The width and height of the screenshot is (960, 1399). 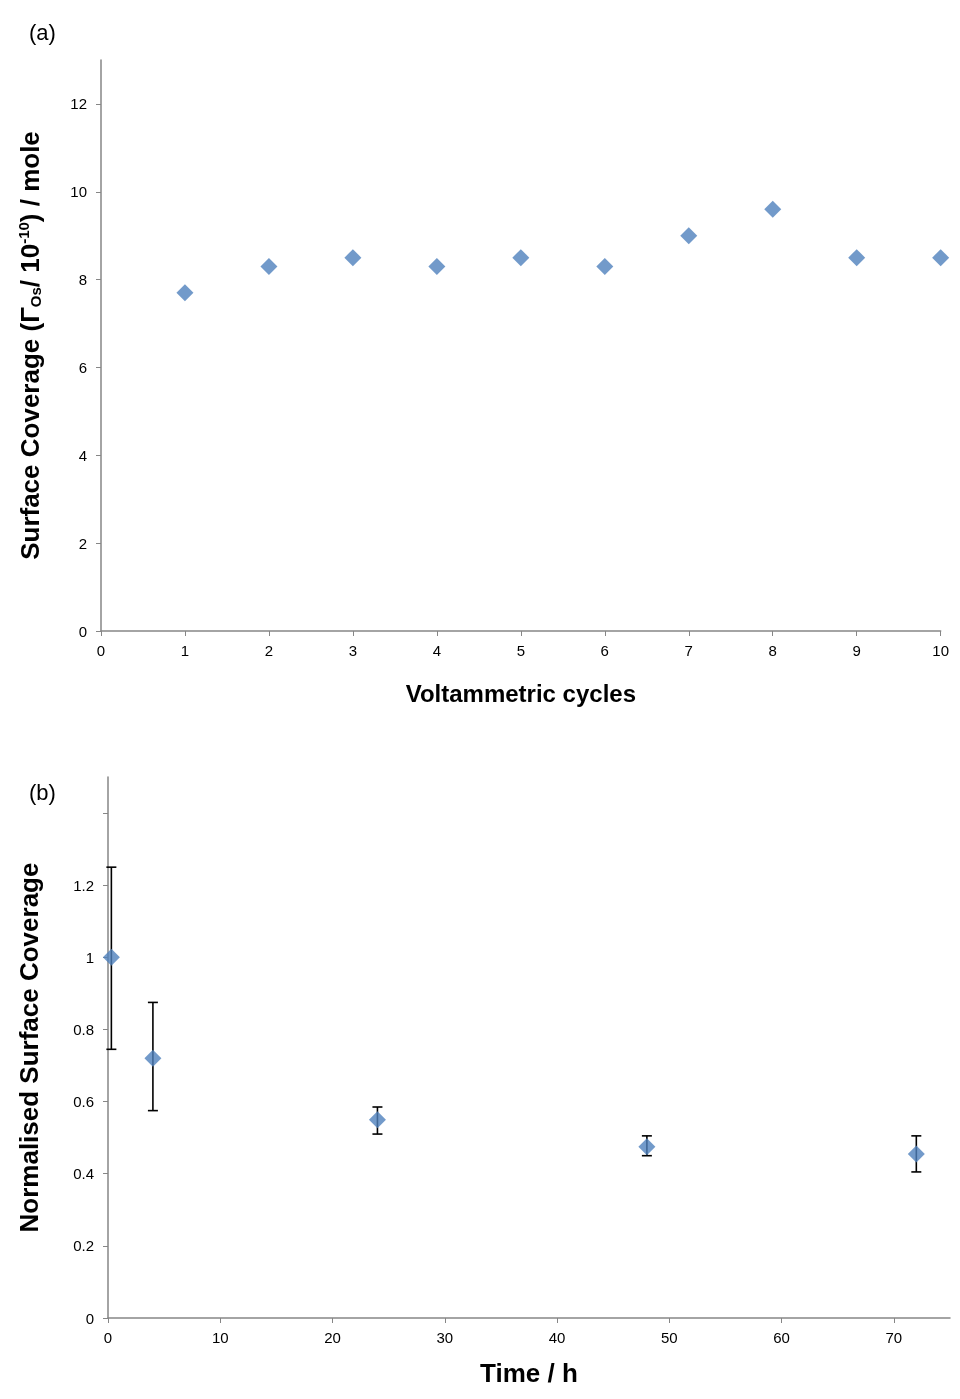 I want to click on y-tick-label: 1, so click(x=89, y=957).